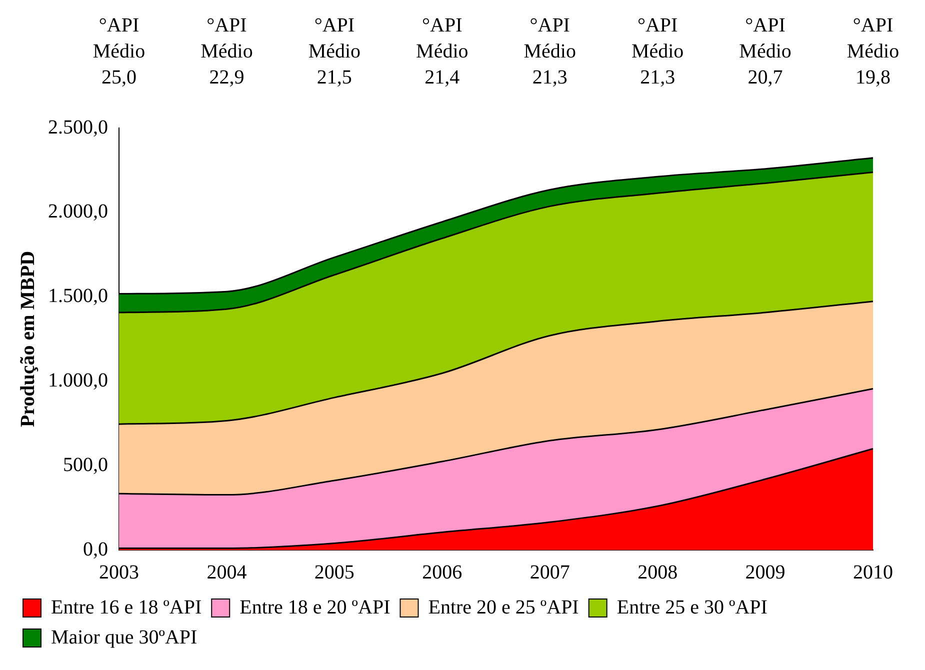 This screenshot has height=670, width=925. What do you see at coordinates (658, 572) in the screenshot?
I see `x-tick-label: 2008` at bounding box center [658, 572].